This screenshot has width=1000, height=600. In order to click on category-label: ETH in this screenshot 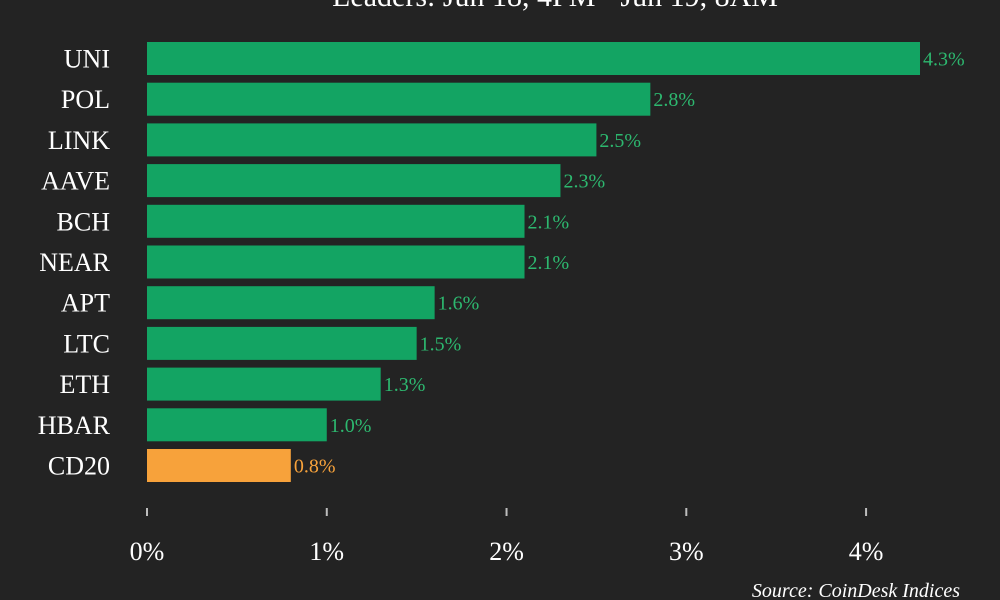, I will do `click(84, 384)`.